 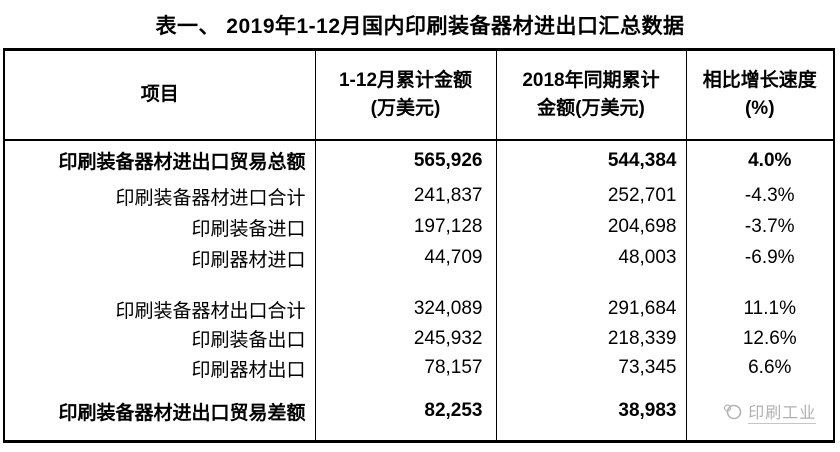 I want to click on row-growth: 6.6%, so click(x=759, y=368).